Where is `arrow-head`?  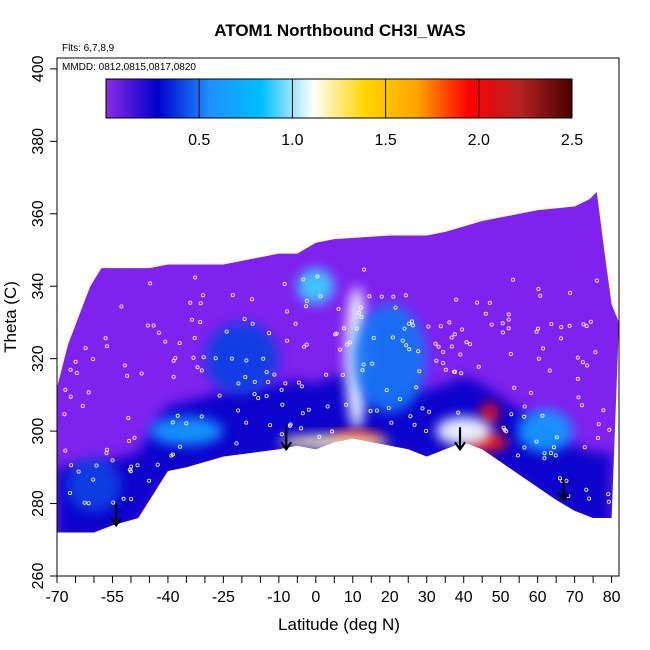
arrow-head is located at coordinates (563, 497).